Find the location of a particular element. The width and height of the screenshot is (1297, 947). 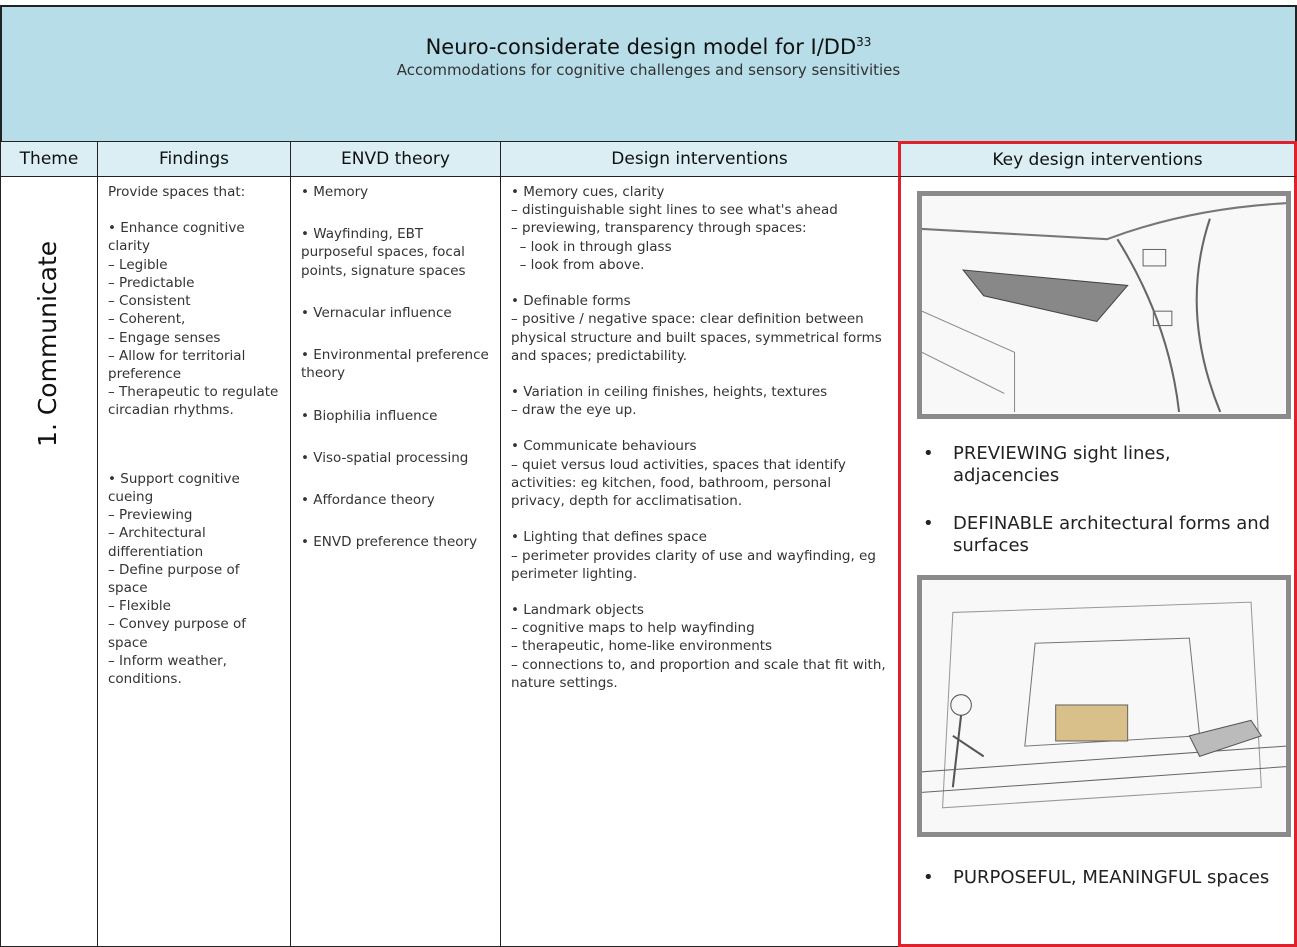

text-group: Provide spaces that: is located at coordinates (194, 192).